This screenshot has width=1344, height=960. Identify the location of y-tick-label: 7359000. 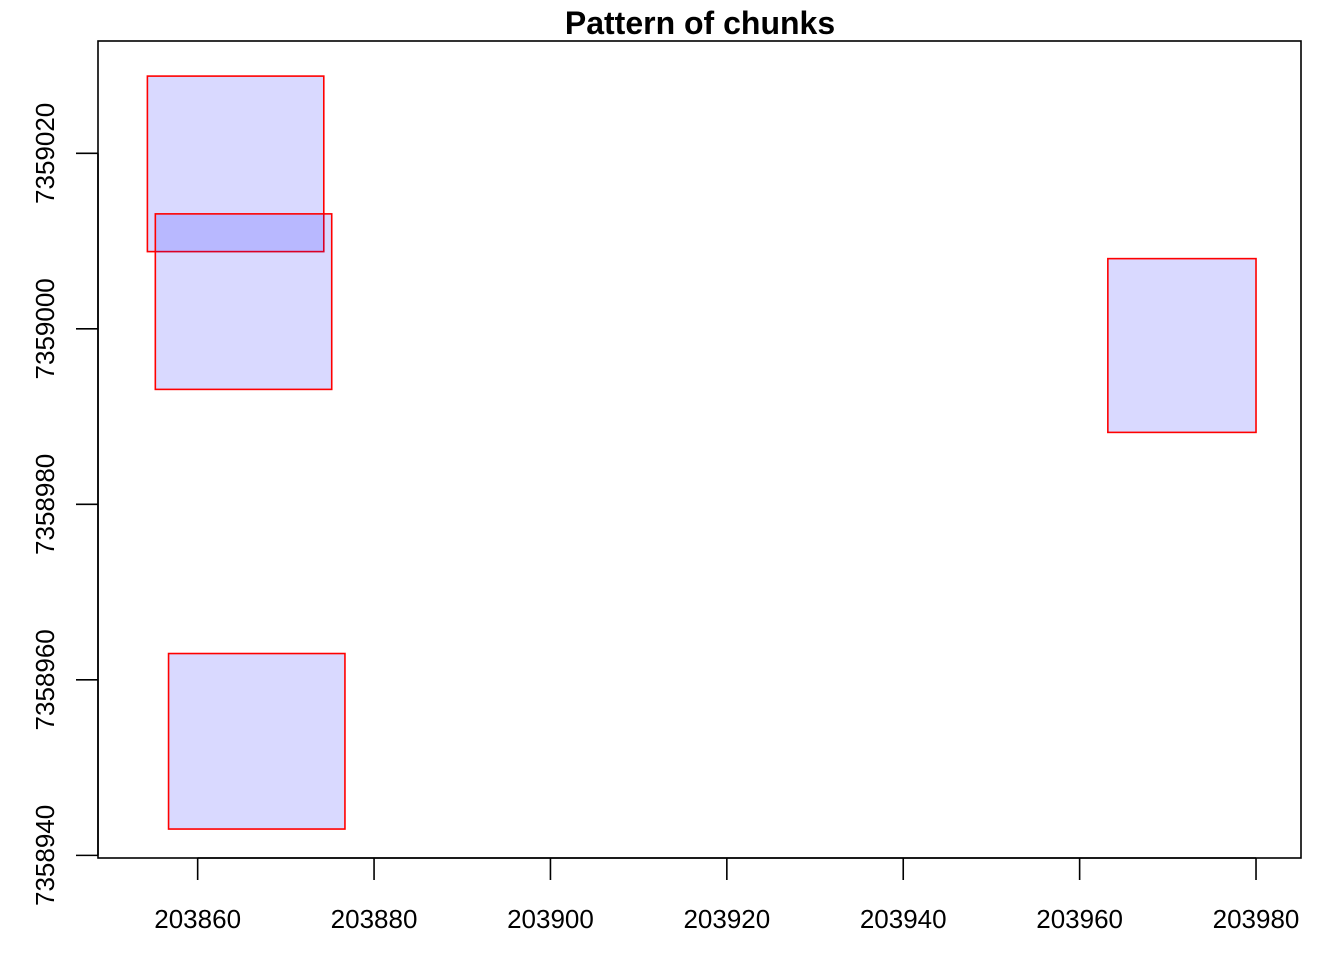
(45, 328).